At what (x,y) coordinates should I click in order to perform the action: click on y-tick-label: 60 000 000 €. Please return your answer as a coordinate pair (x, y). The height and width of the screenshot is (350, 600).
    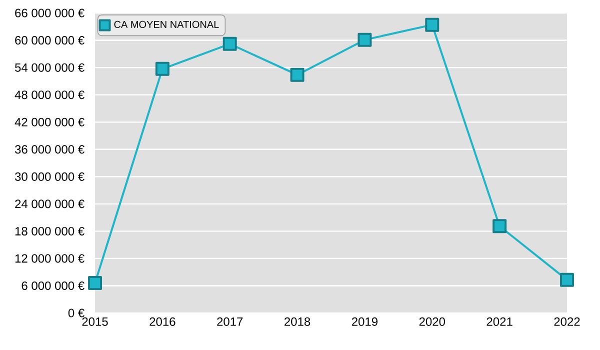
    Looking at the image, I should click on (49, 40).